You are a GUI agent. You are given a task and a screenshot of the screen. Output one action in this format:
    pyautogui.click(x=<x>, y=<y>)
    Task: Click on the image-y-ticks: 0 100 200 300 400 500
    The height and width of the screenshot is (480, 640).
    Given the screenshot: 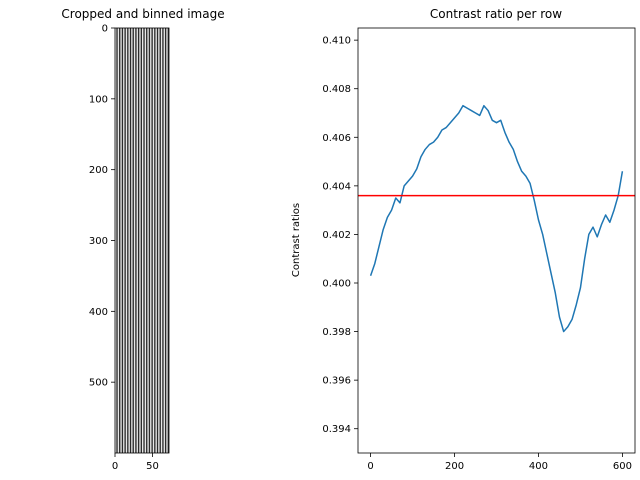 What is the action you would take?
    pyautogui.click(x=102, y=206)
    